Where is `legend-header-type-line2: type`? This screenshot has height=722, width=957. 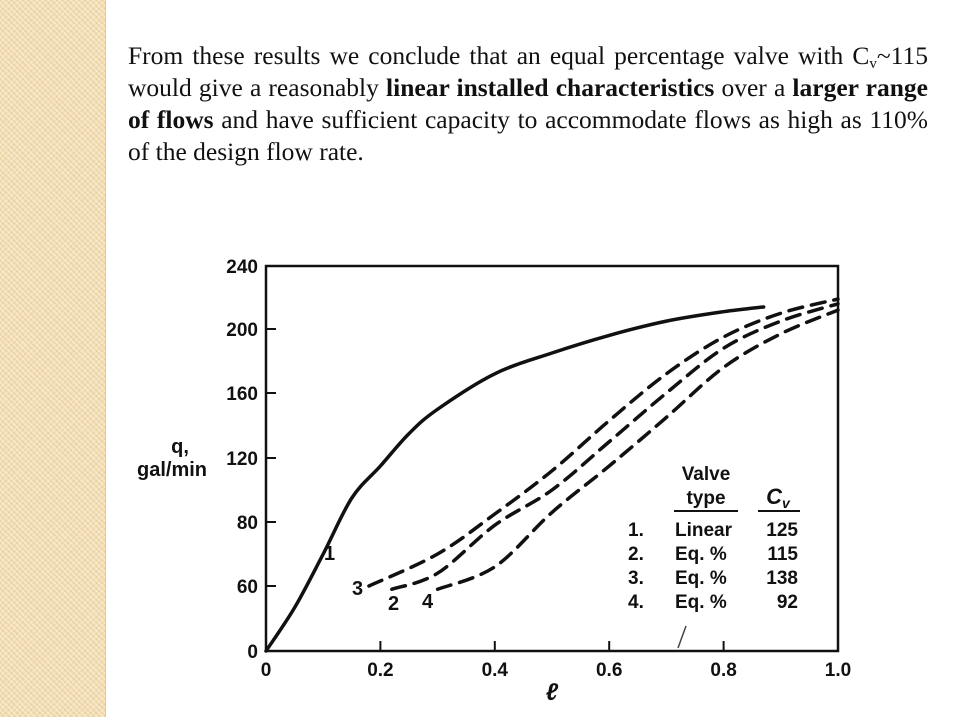 legend-header-type-line2: type is located at coordinates (705, 498).